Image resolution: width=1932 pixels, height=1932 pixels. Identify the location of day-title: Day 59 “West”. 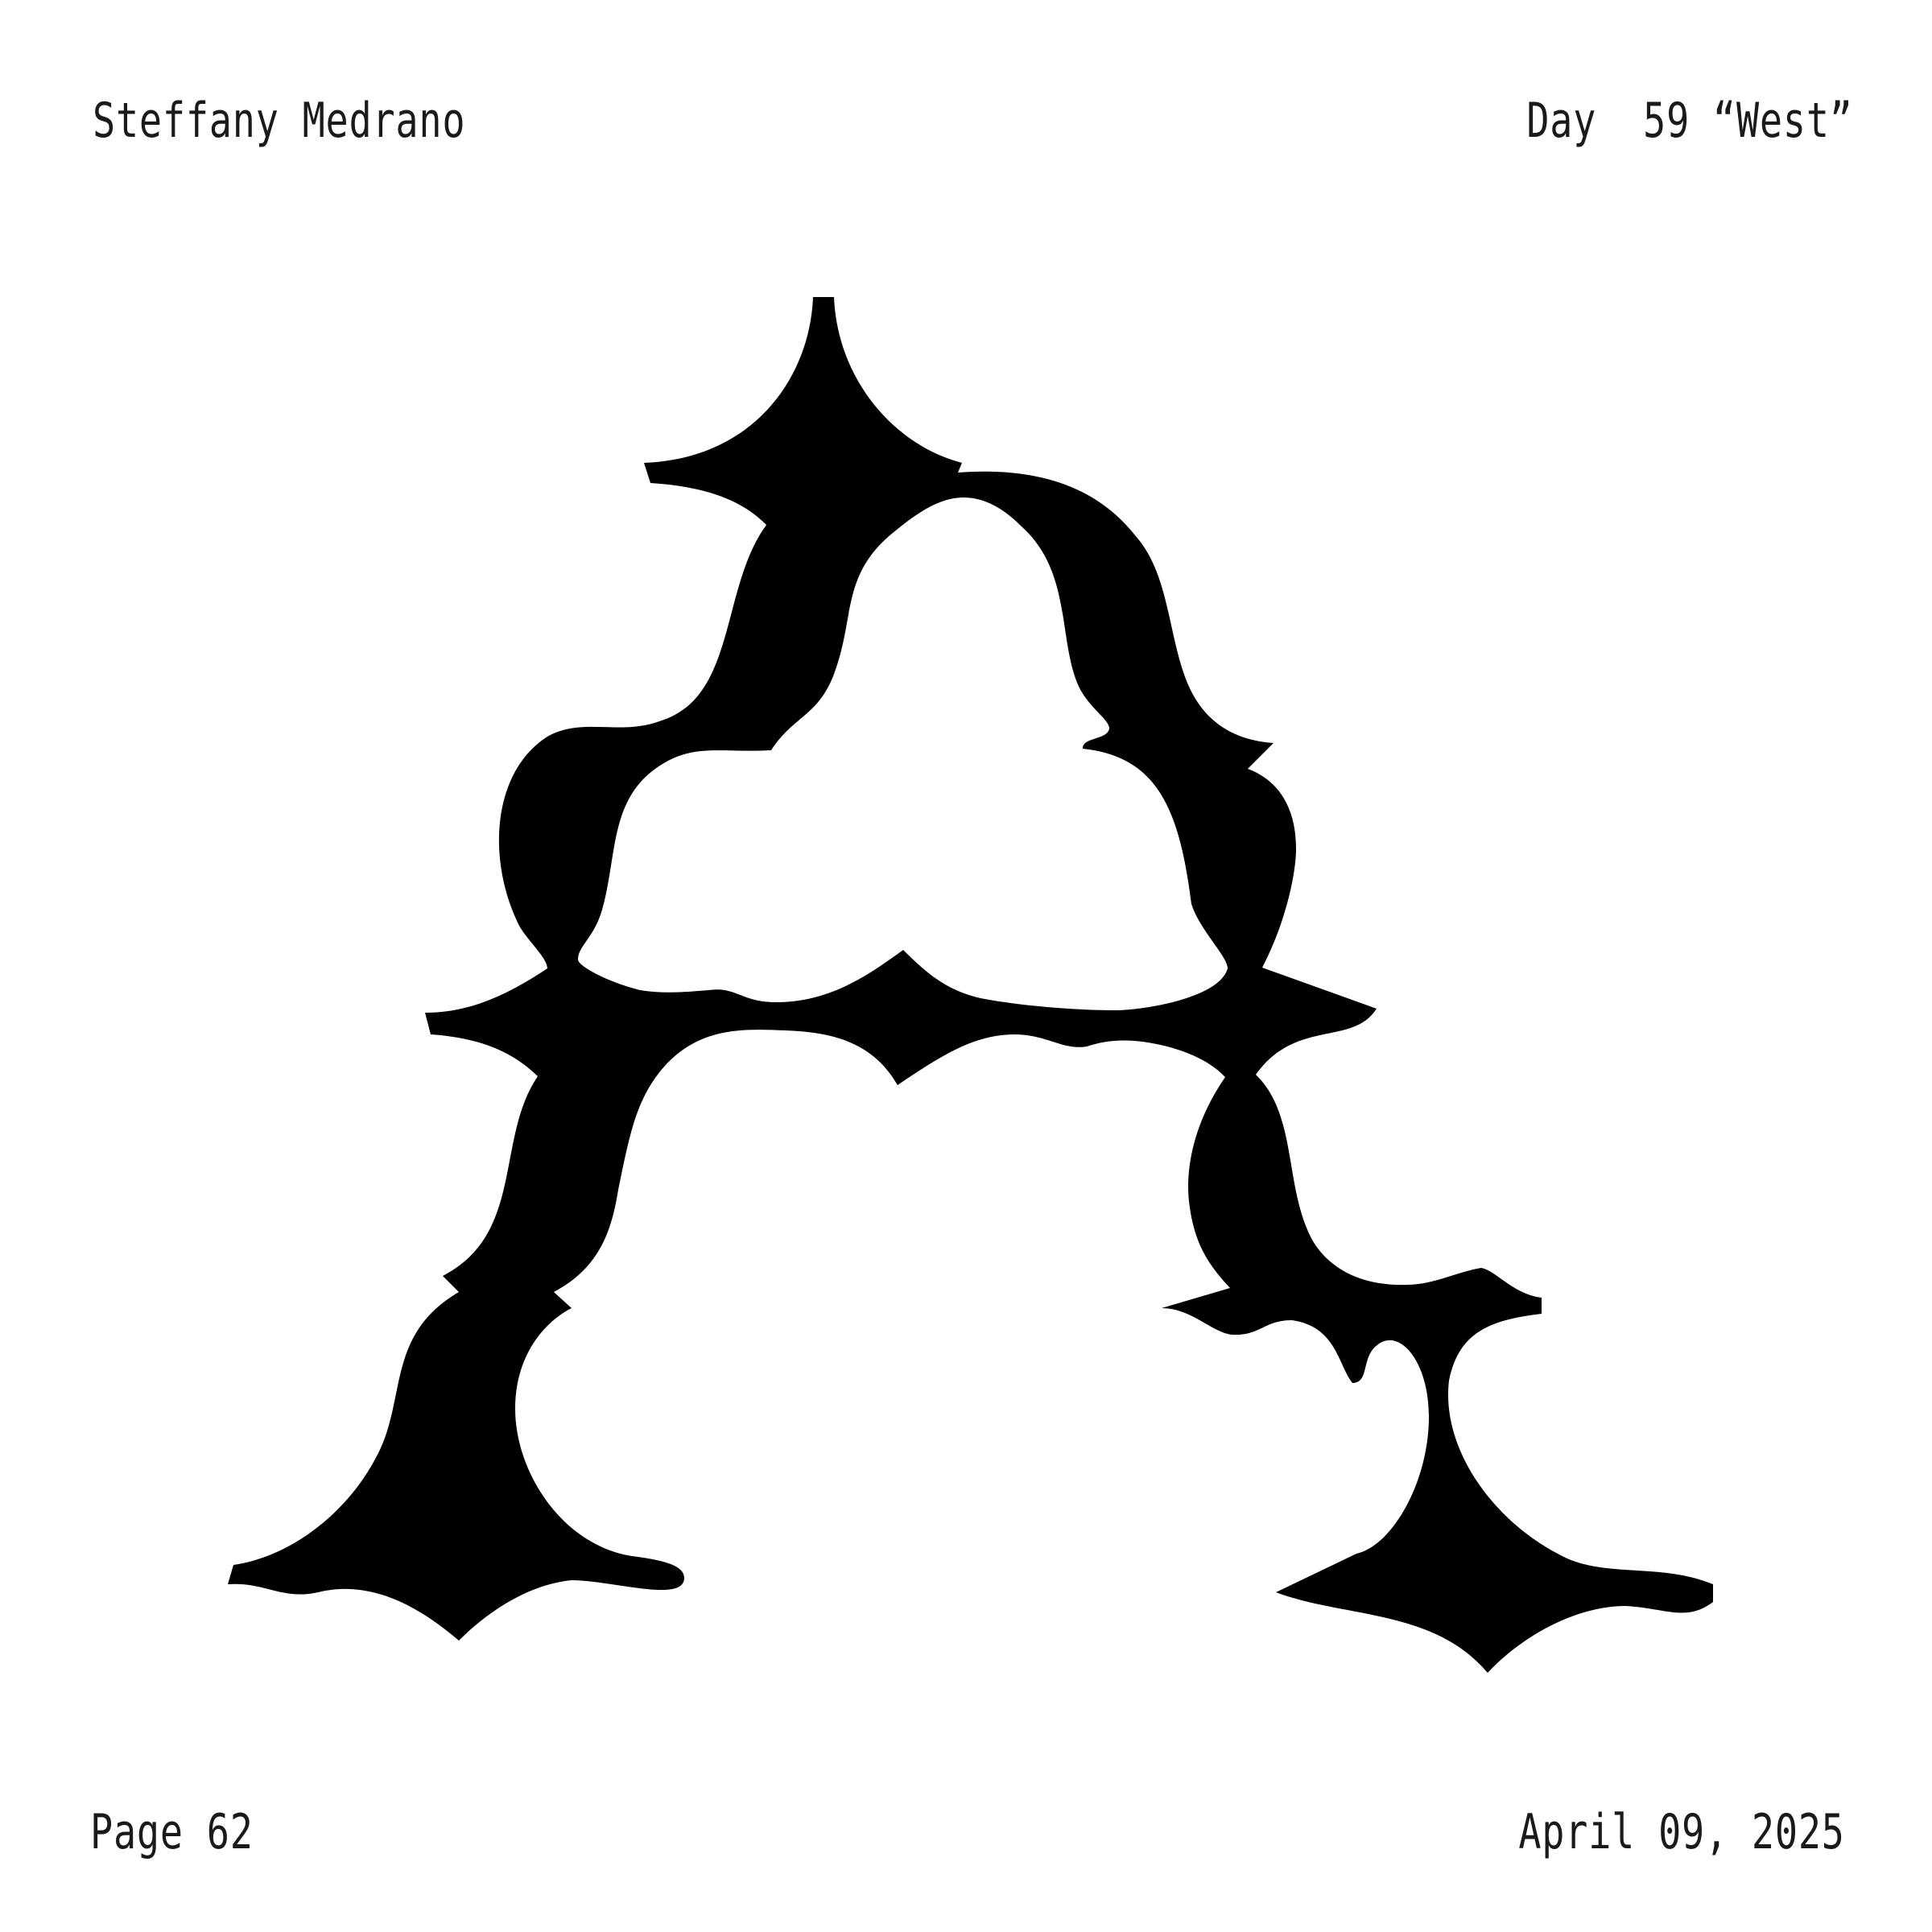
(1689, 121).